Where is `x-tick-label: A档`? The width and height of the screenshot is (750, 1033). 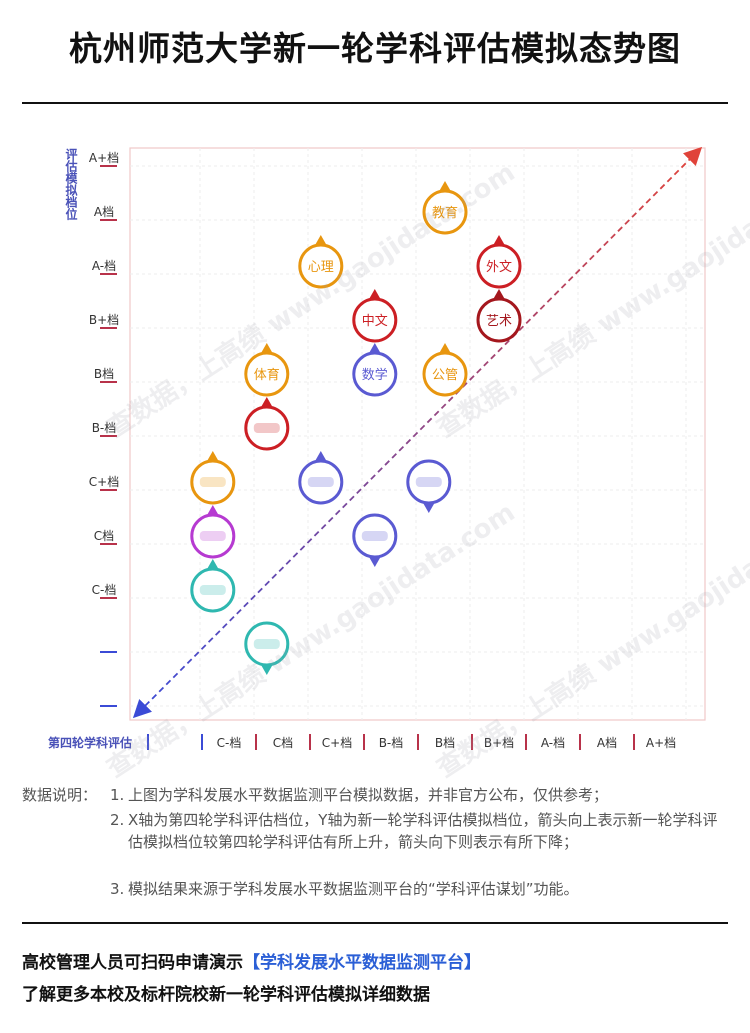
x-tick-label: A档 is located at coordinates (607, 743).